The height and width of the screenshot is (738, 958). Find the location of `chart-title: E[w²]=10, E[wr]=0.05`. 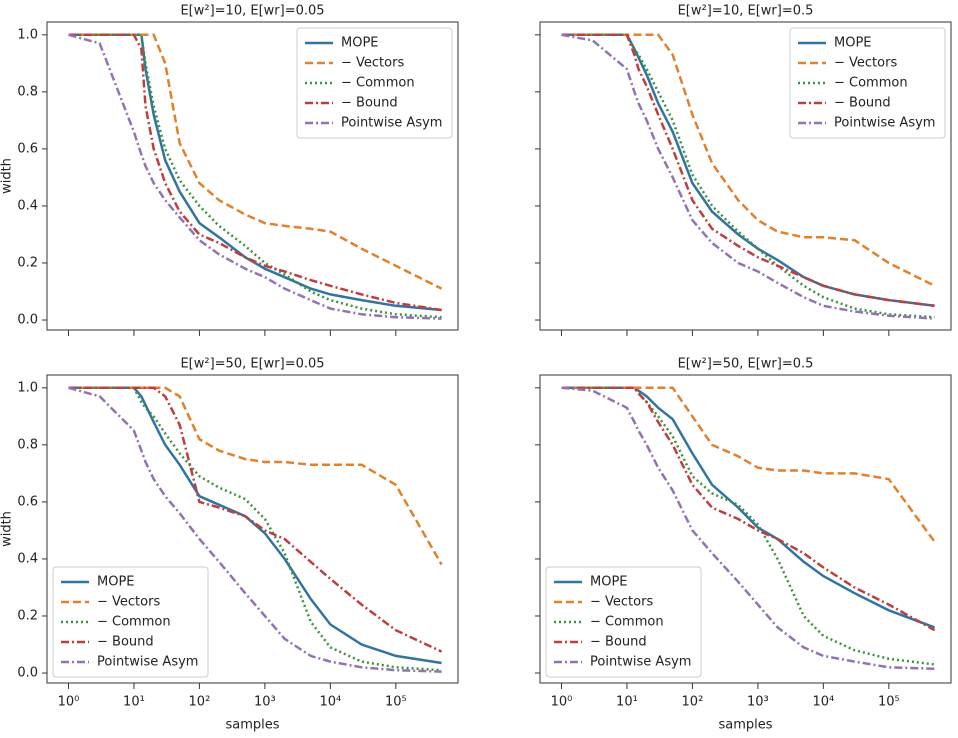

chart-title: E[w²]=10, E[wr]=0.05 is located at coordinates (252, 11).